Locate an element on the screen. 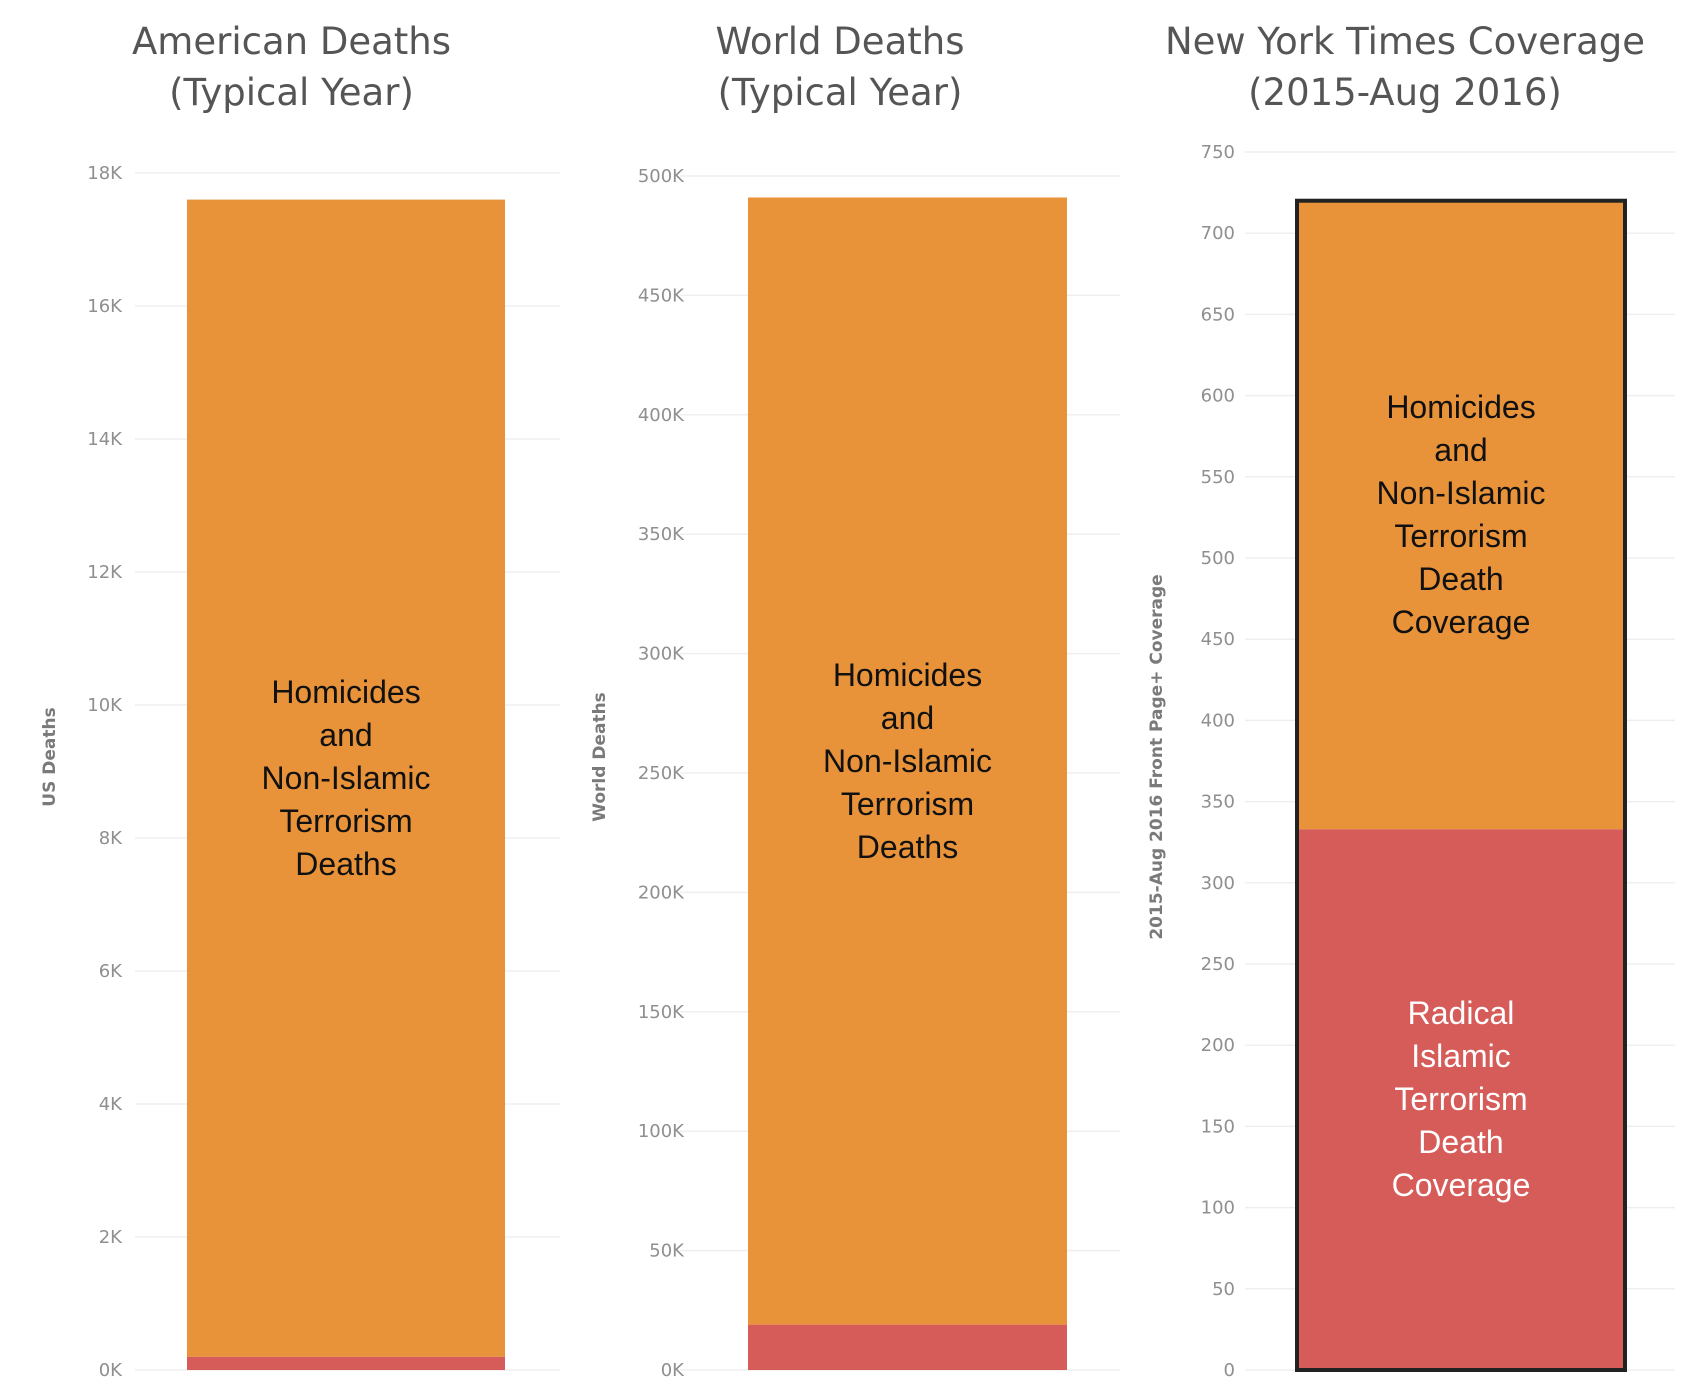 Image resolution: width=1697 pixels, height=1396 pixels. y-tick-label: 200 is located at coordinates (1218, 1045).